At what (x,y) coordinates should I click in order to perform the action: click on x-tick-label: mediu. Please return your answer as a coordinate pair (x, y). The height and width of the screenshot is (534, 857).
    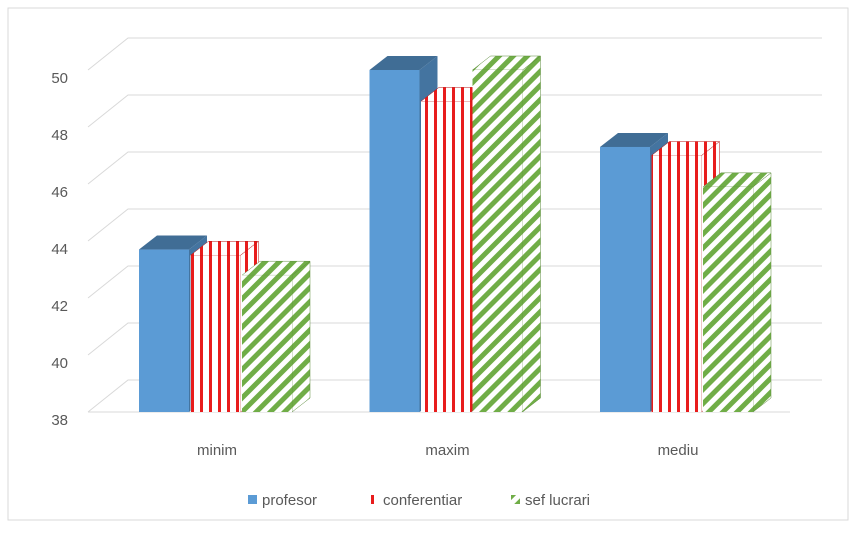
    Looking at the image, I should click on (678, 450).